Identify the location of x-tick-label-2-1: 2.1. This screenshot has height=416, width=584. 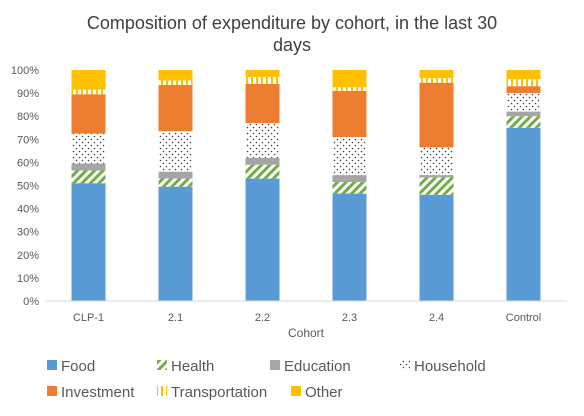
(175, 318).